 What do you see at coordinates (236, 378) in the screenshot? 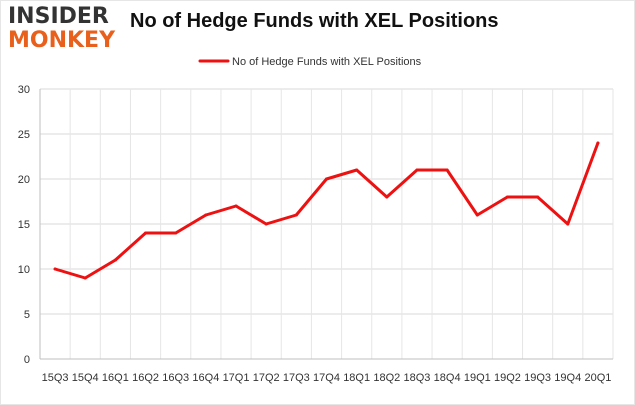
I see `x-tick-label: 17Q1` at bounding box center [236, 378].